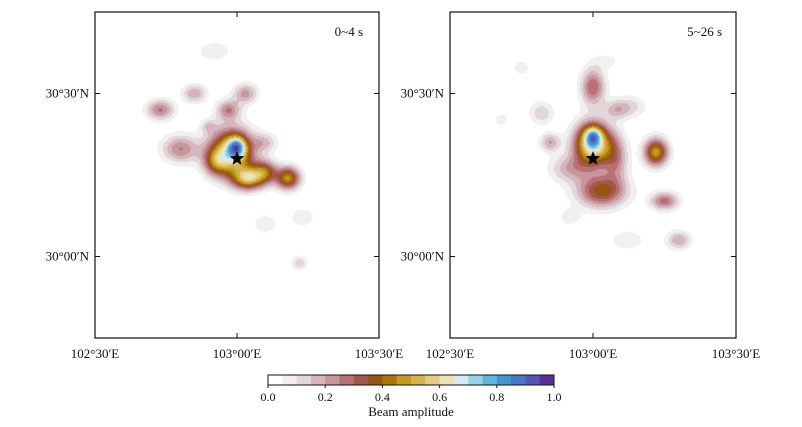 Image resolution: width=802 pixels, height=427 pixels. I want to click on panel-2-time-label: 5~26 s, so click(704, 31).